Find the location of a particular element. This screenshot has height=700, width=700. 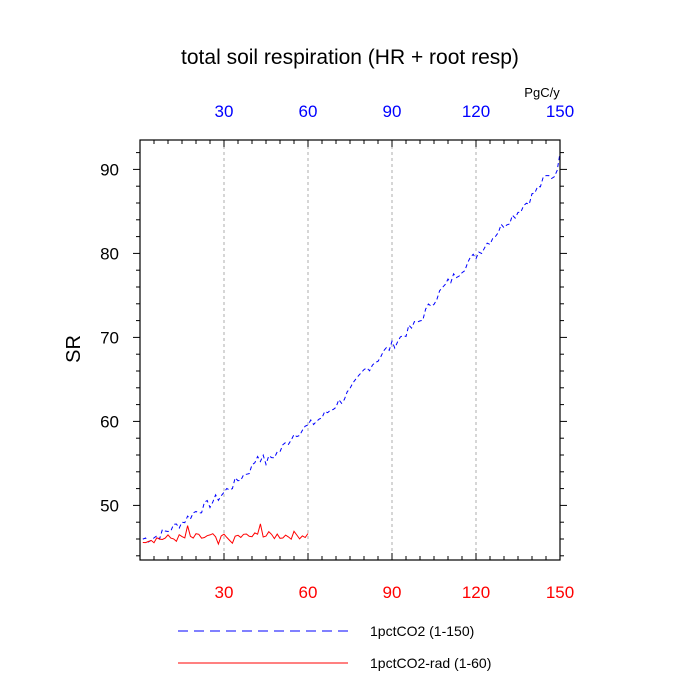

y-tick-label: 70 is located at coordinates (109, 337).